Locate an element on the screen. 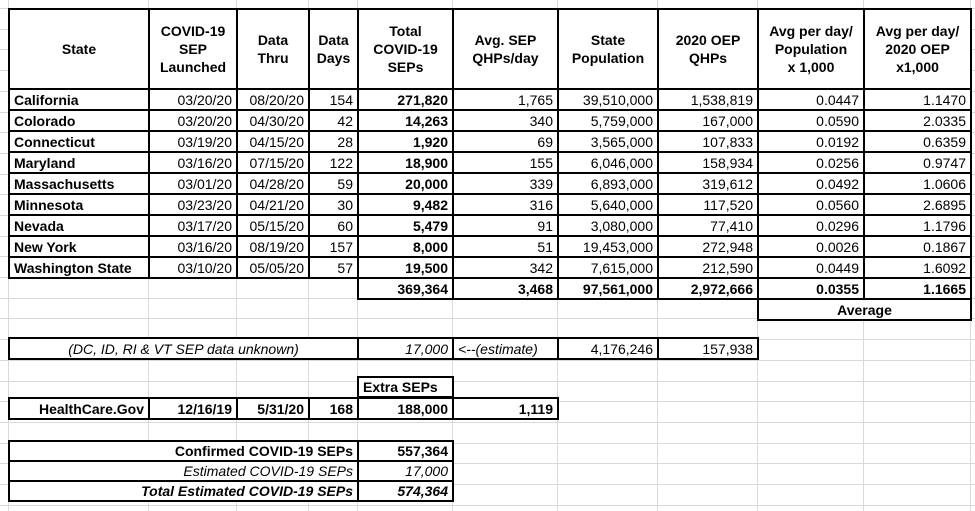 Image resolution: width=975 pixels, height=511 pixels. state-cell: Minnesota is located at coordinates (79, 204).